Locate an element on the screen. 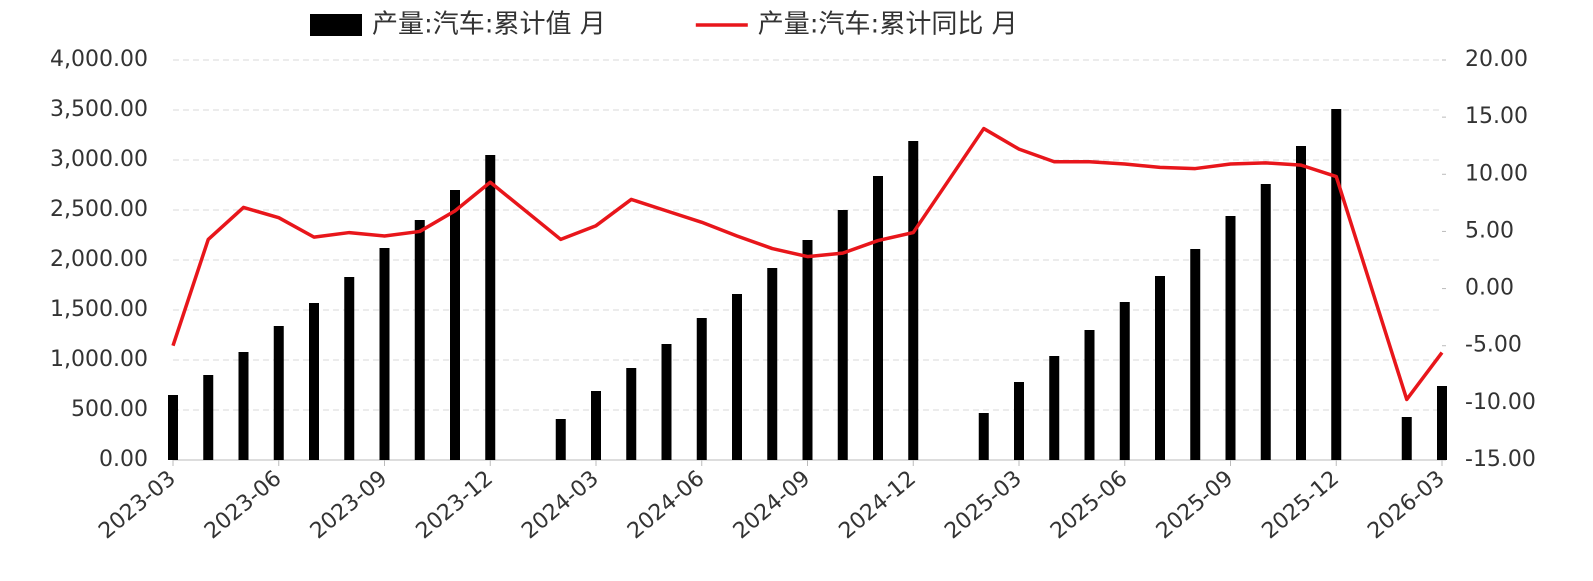  y2-tick-label: 20.00 is located at coordinates (1496, 59).